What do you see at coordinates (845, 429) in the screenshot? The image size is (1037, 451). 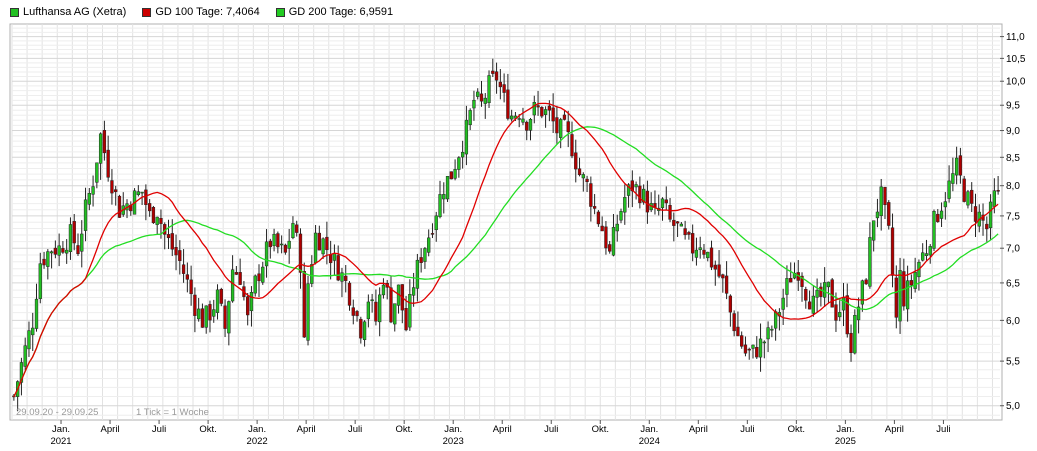 I see `x-tick-label: Jan.` at bounding box center [845, 429].